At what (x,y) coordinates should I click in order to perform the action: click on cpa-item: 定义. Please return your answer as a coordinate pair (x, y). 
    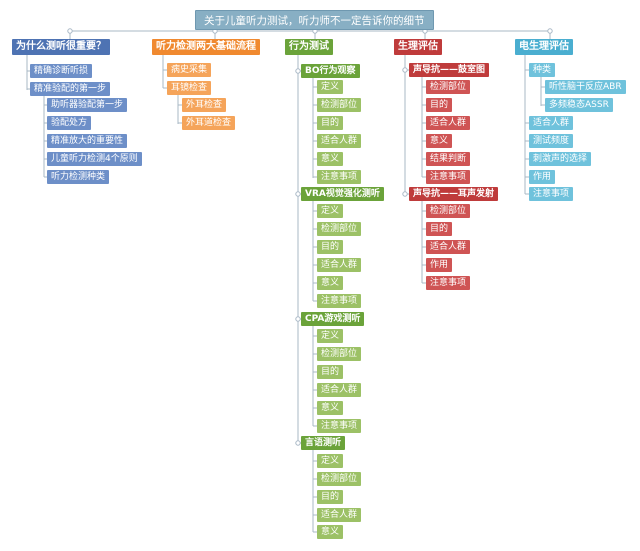
    Looking at the image, I should click on (330, 336).